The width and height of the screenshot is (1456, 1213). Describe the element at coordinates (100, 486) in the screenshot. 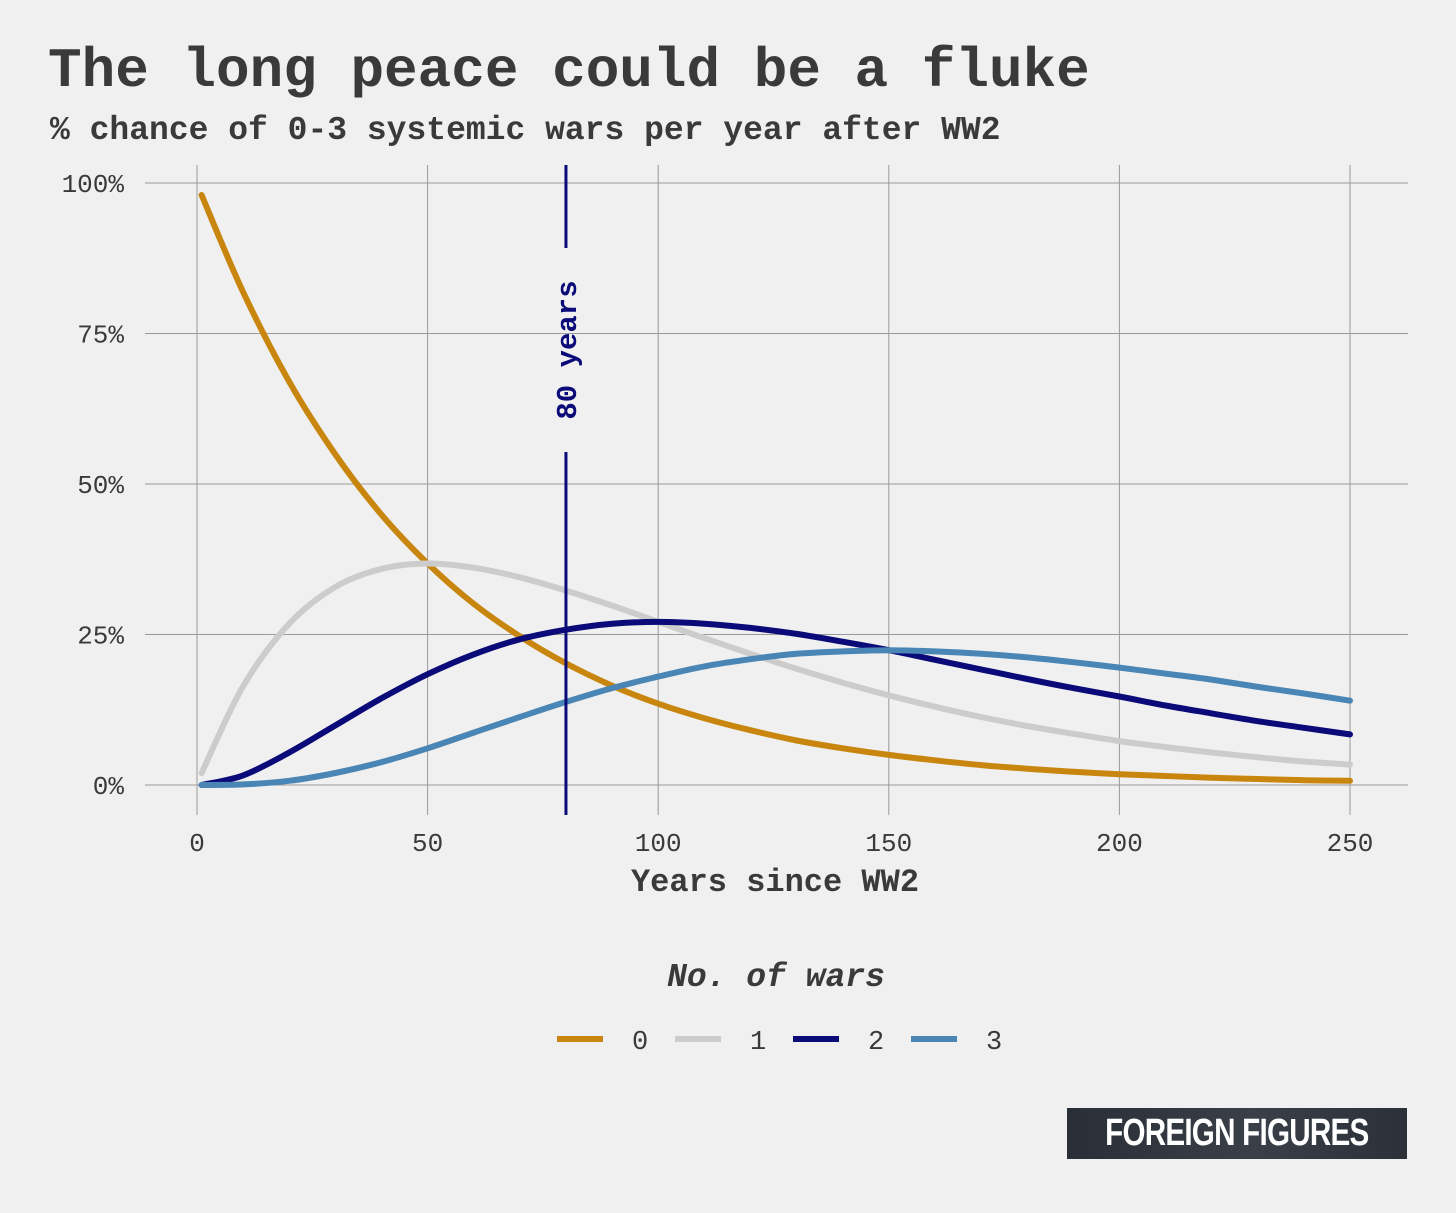

I see `y-tick-label: 50%` at that location.